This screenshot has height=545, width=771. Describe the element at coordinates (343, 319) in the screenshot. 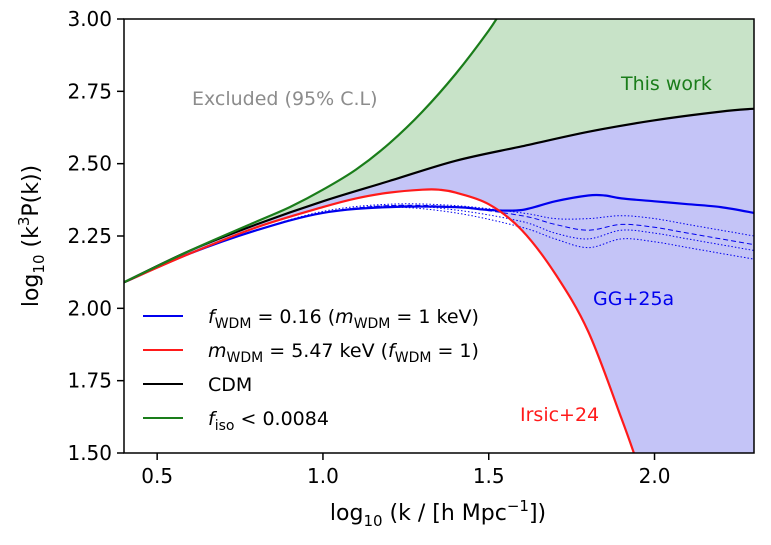

I see `legend-label-wdm-fraction: fWDM = 0.16 (mWDM = 1 keV)` at that location.